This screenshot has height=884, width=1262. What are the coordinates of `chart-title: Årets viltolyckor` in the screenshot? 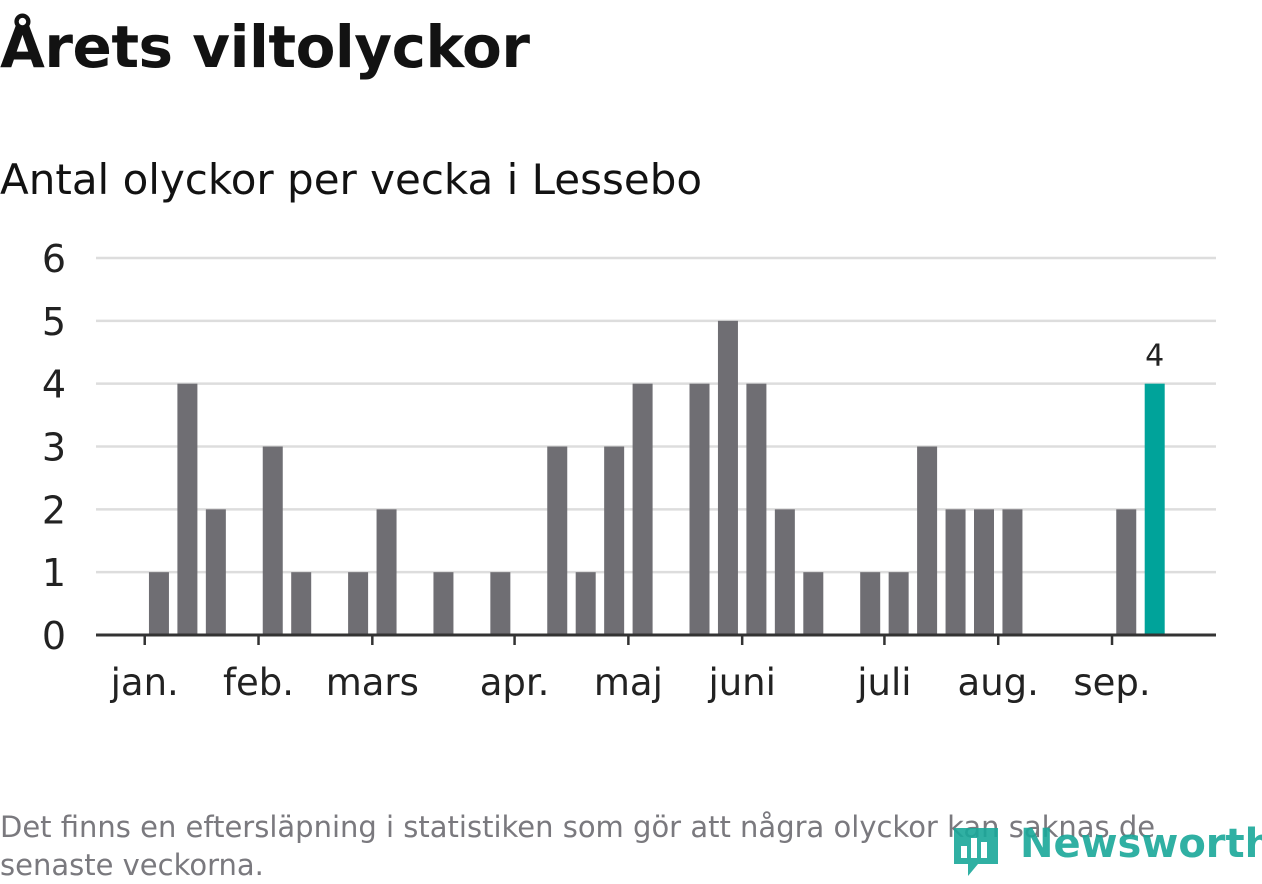 It's located at (265, 47).